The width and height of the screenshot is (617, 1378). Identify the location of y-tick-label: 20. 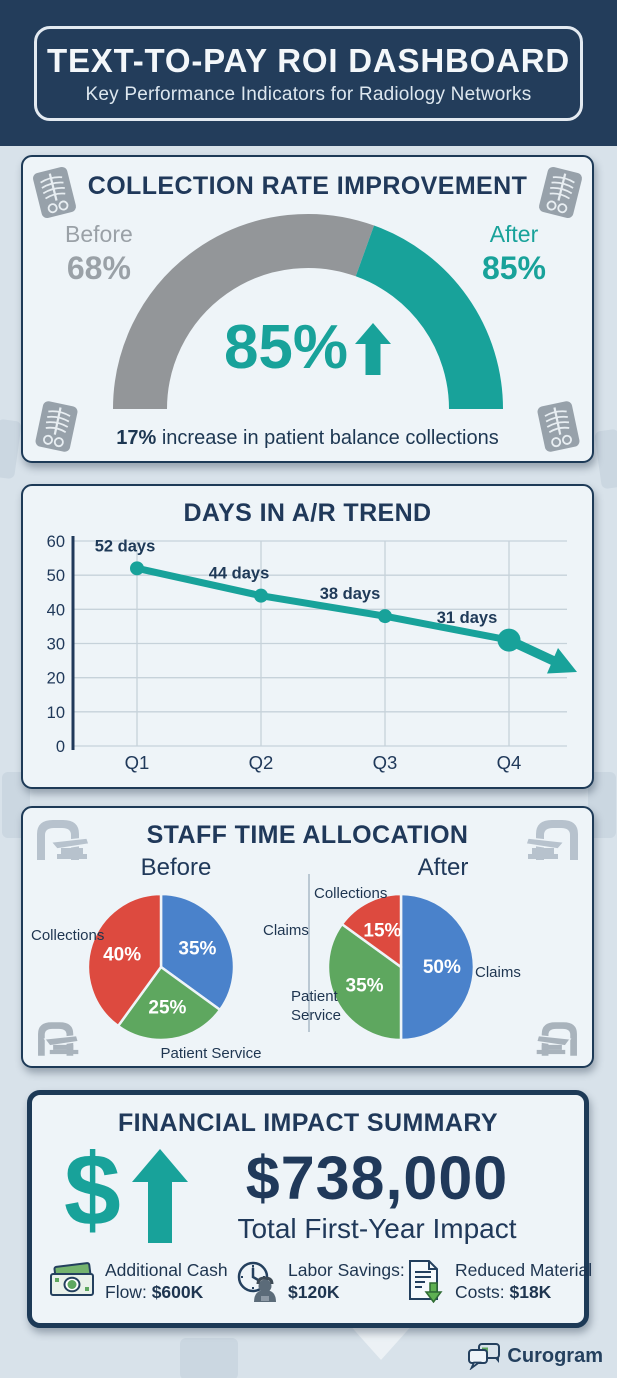
(56, 679).